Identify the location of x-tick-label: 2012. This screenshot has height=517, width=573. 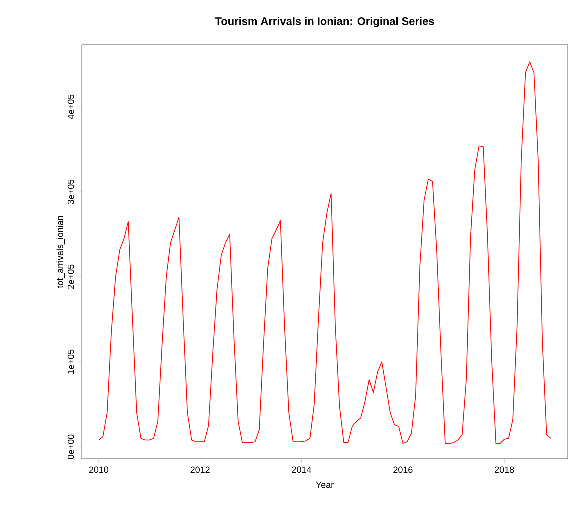
(200, 470).